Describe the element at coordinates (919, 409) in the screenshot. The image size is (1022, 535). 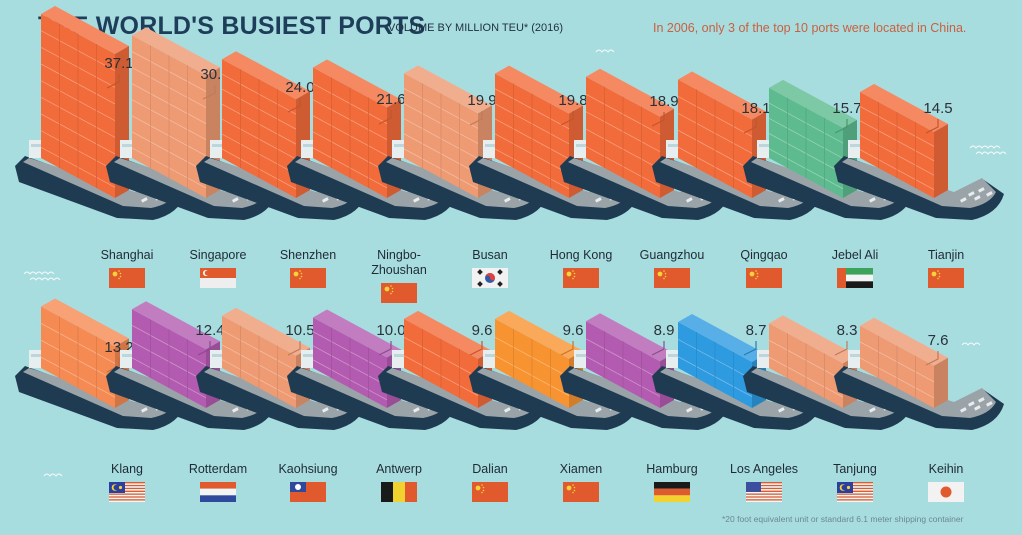
I see `port-keihin: 7.6 Keihin` at that location.